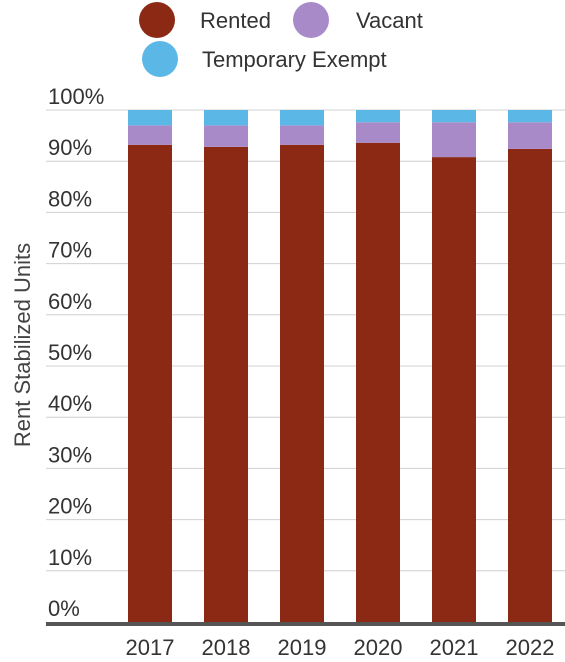 The height and width of the screenshot is (662, 565). Describe the element at coordinates (389, 20) in the screenshot. I see `legend-label: Vacant` at that location.